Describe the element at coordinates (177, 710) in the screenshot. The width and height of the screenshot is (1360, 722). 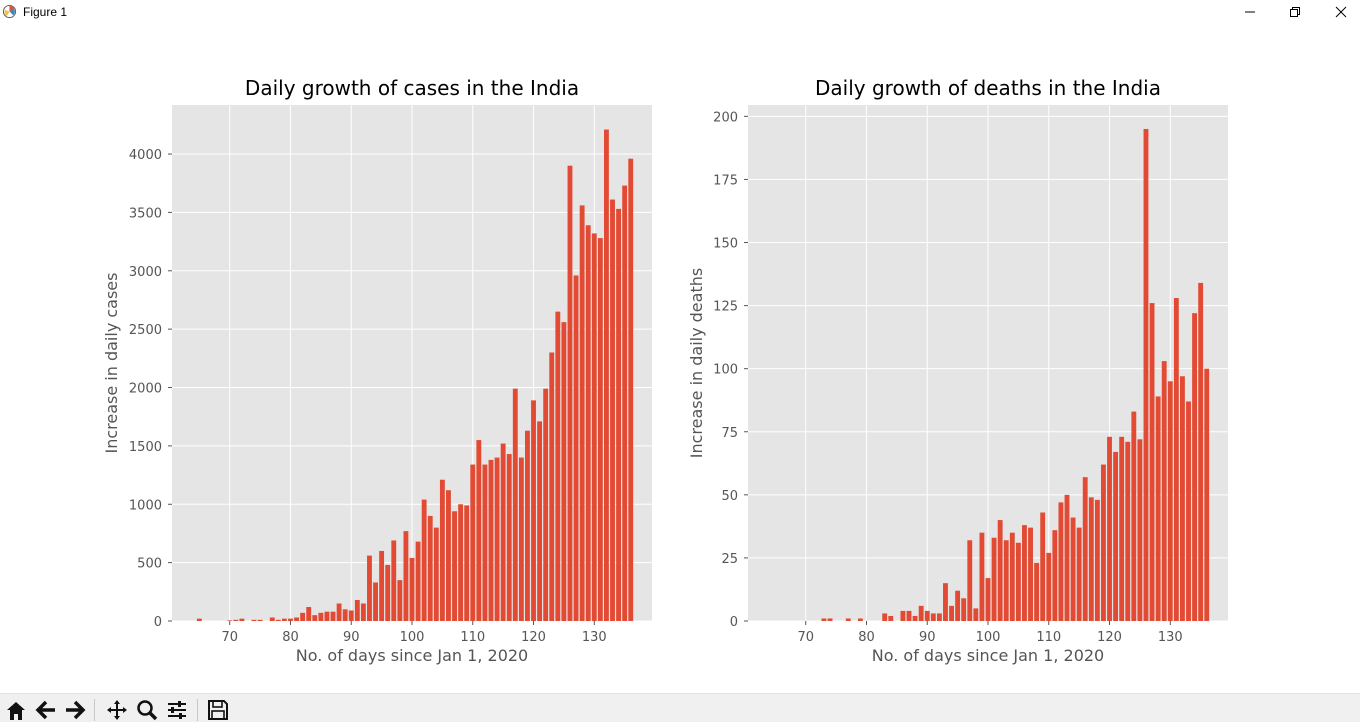
I see `configure-subplots-button` at that location.